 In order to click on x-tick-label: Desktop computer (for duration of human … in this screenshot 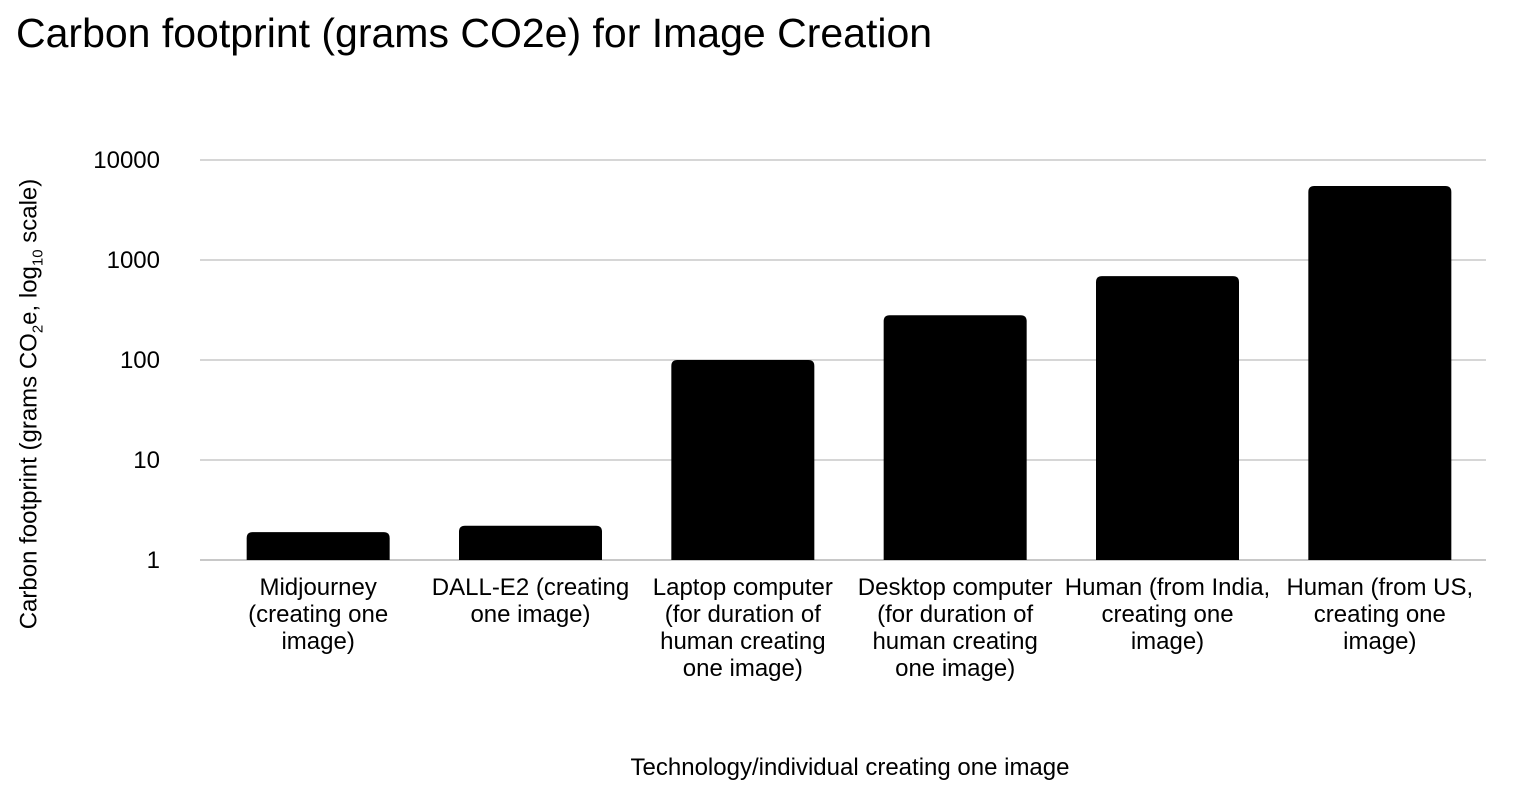, I will do `click(955, 628)`.